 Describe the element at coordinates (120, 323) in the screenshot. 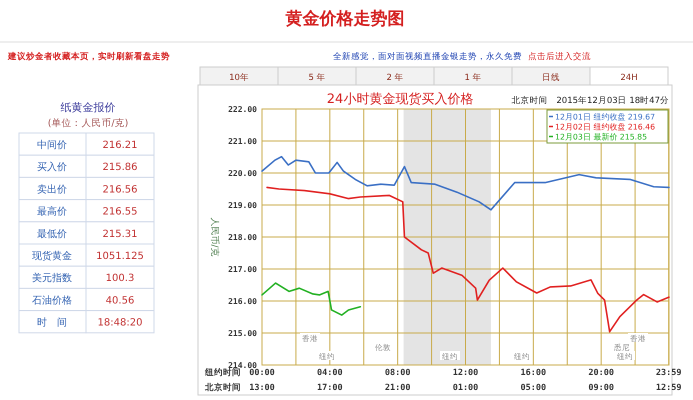

I see `text: 18:48:20` at that location.